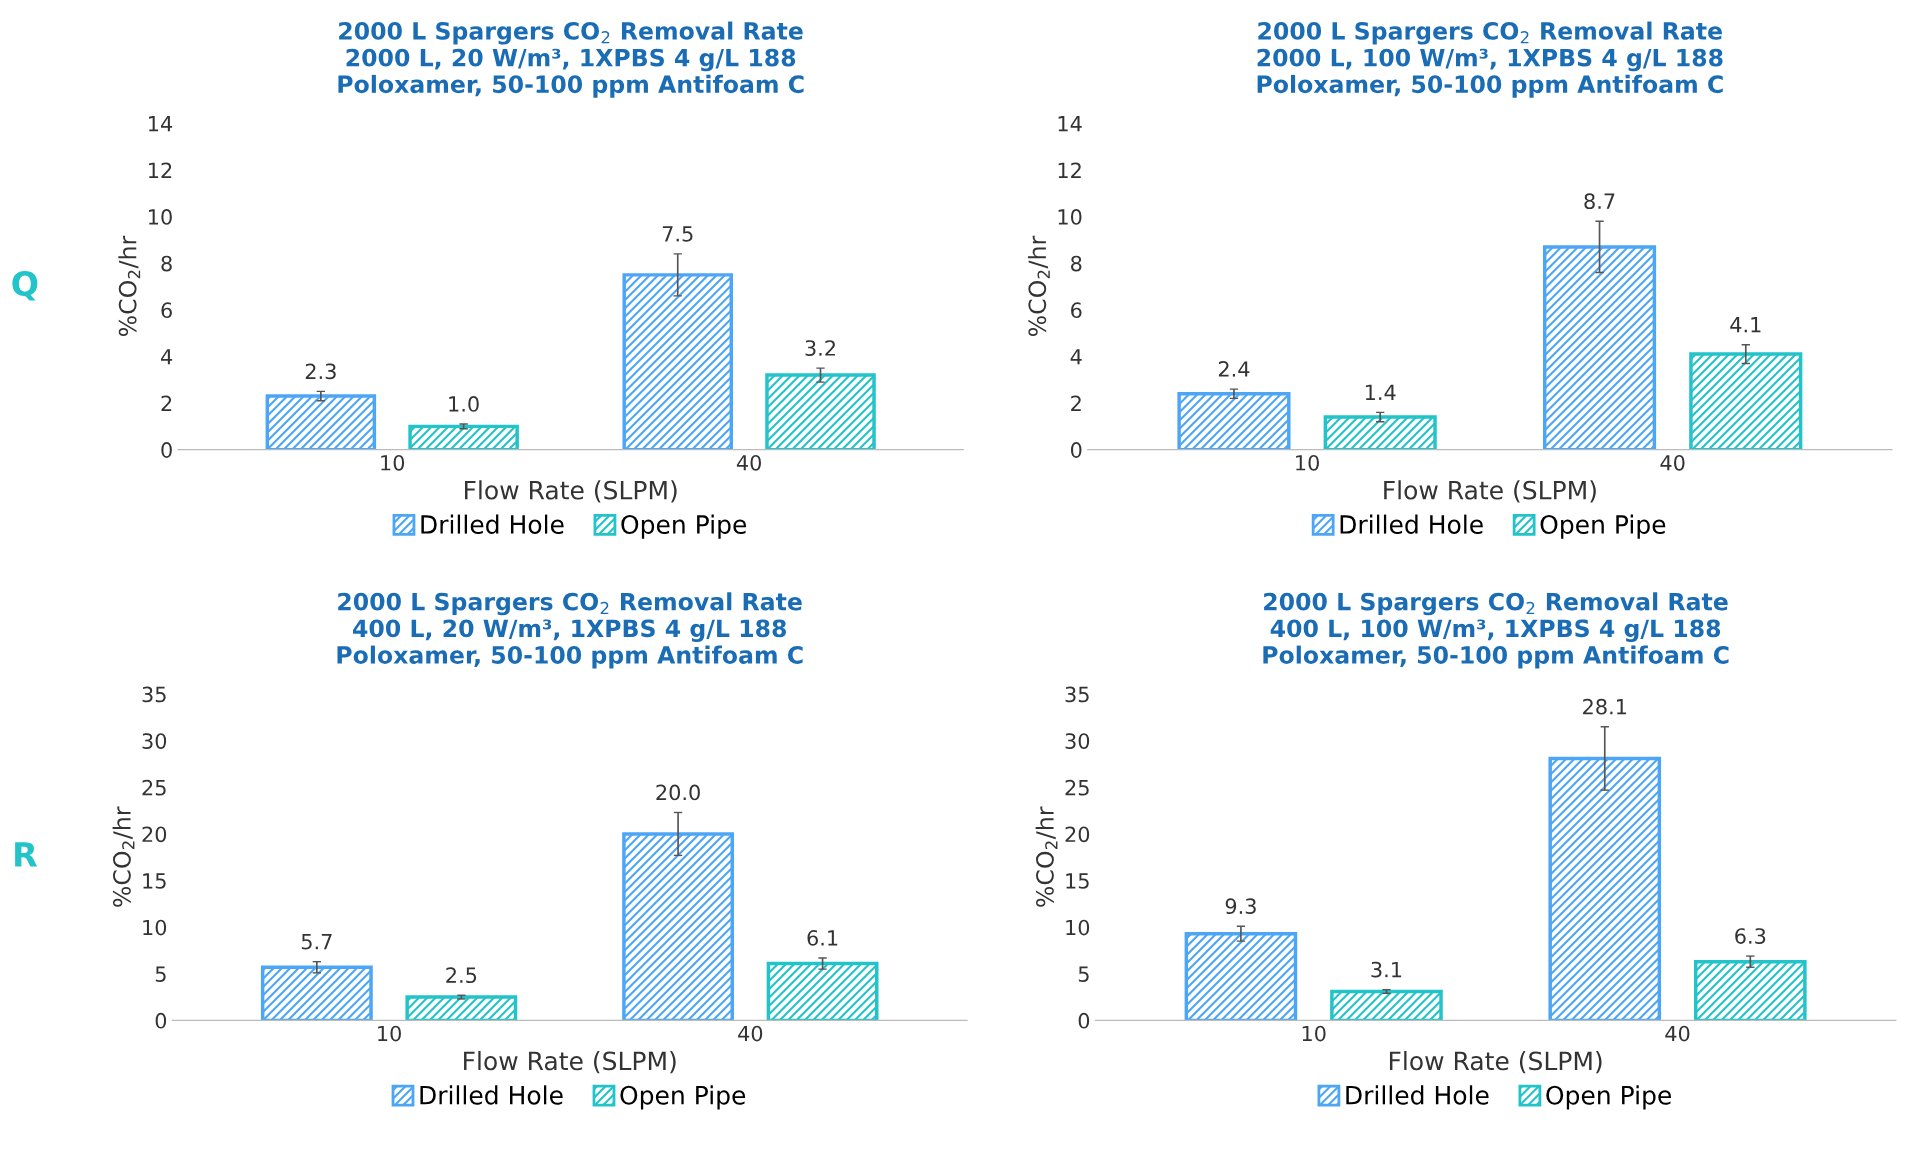  What do you see at coordinates (1745, 325) in the screenshot?
I see `data-label: 4.1` at bounding box center [1745, 325].